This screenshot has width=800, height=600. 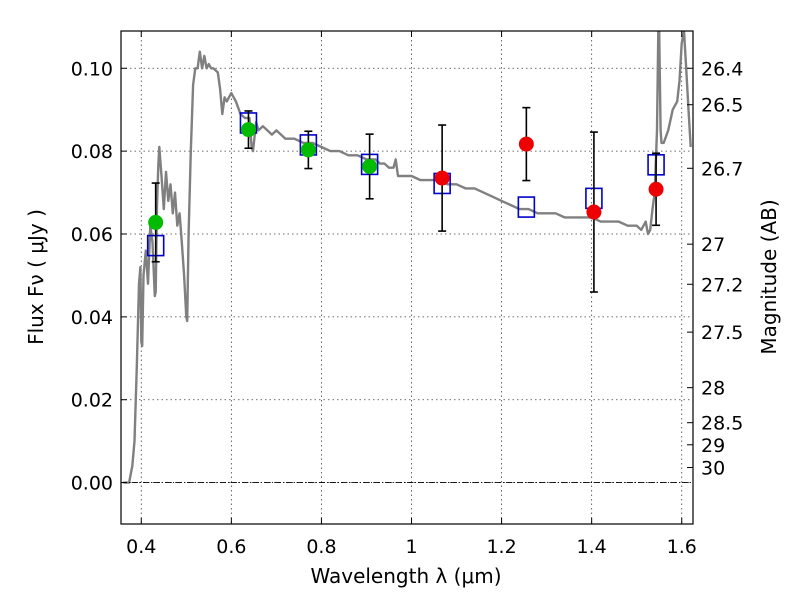 What do you see at coordinates (501, 547) in the screenshot?
I see `x-tick-label: 1.2` at bounding box center [501, 547].